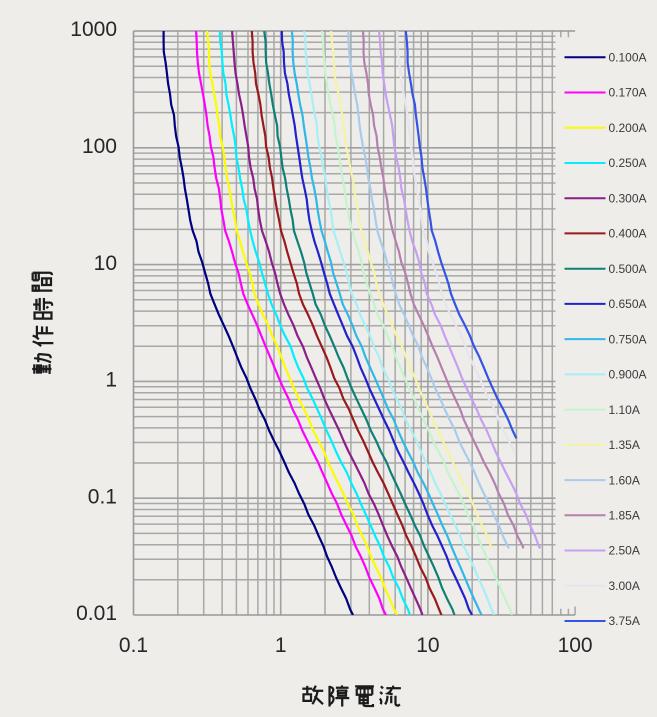 The image size is (657, 717). I want to click on svg-text: 1.35A, so click(624, 445).